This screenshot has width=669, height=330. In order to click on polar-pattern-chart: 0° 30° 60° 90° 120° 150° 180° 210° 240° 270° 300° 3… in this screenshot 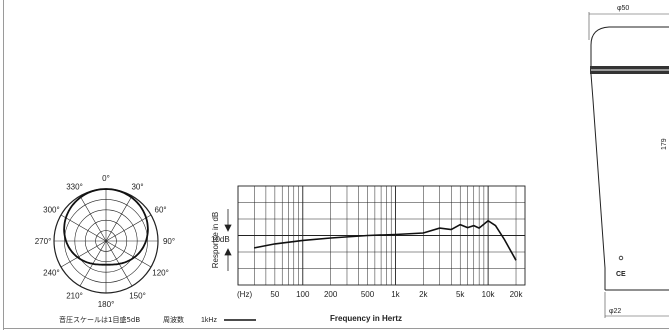, I will do `click(105, 241)`.